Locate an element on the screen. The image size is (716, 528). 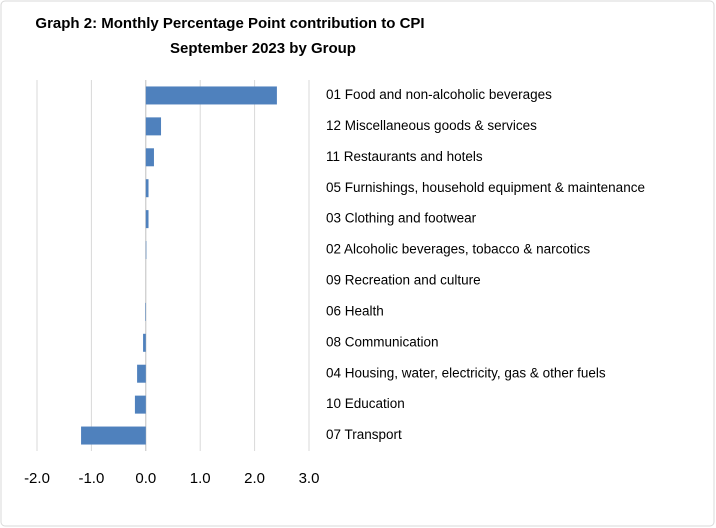
category-label: 07 Transport is located at coordinates (364, 434).